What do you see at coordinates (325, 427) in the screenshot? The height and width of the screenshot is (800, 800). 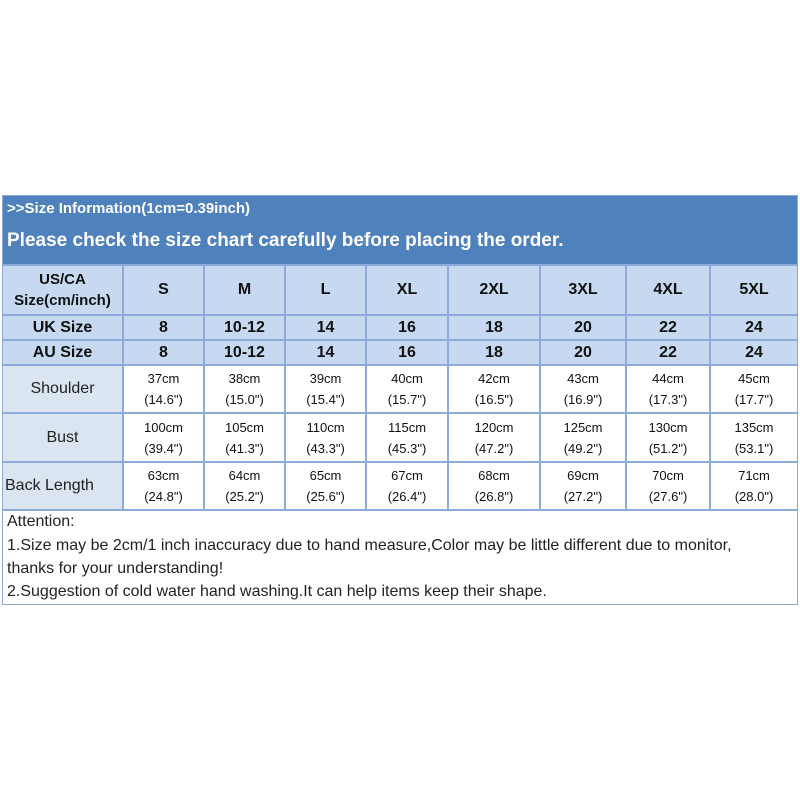 I see `measure-cm: 110cm` at bounding box center [325, 427].